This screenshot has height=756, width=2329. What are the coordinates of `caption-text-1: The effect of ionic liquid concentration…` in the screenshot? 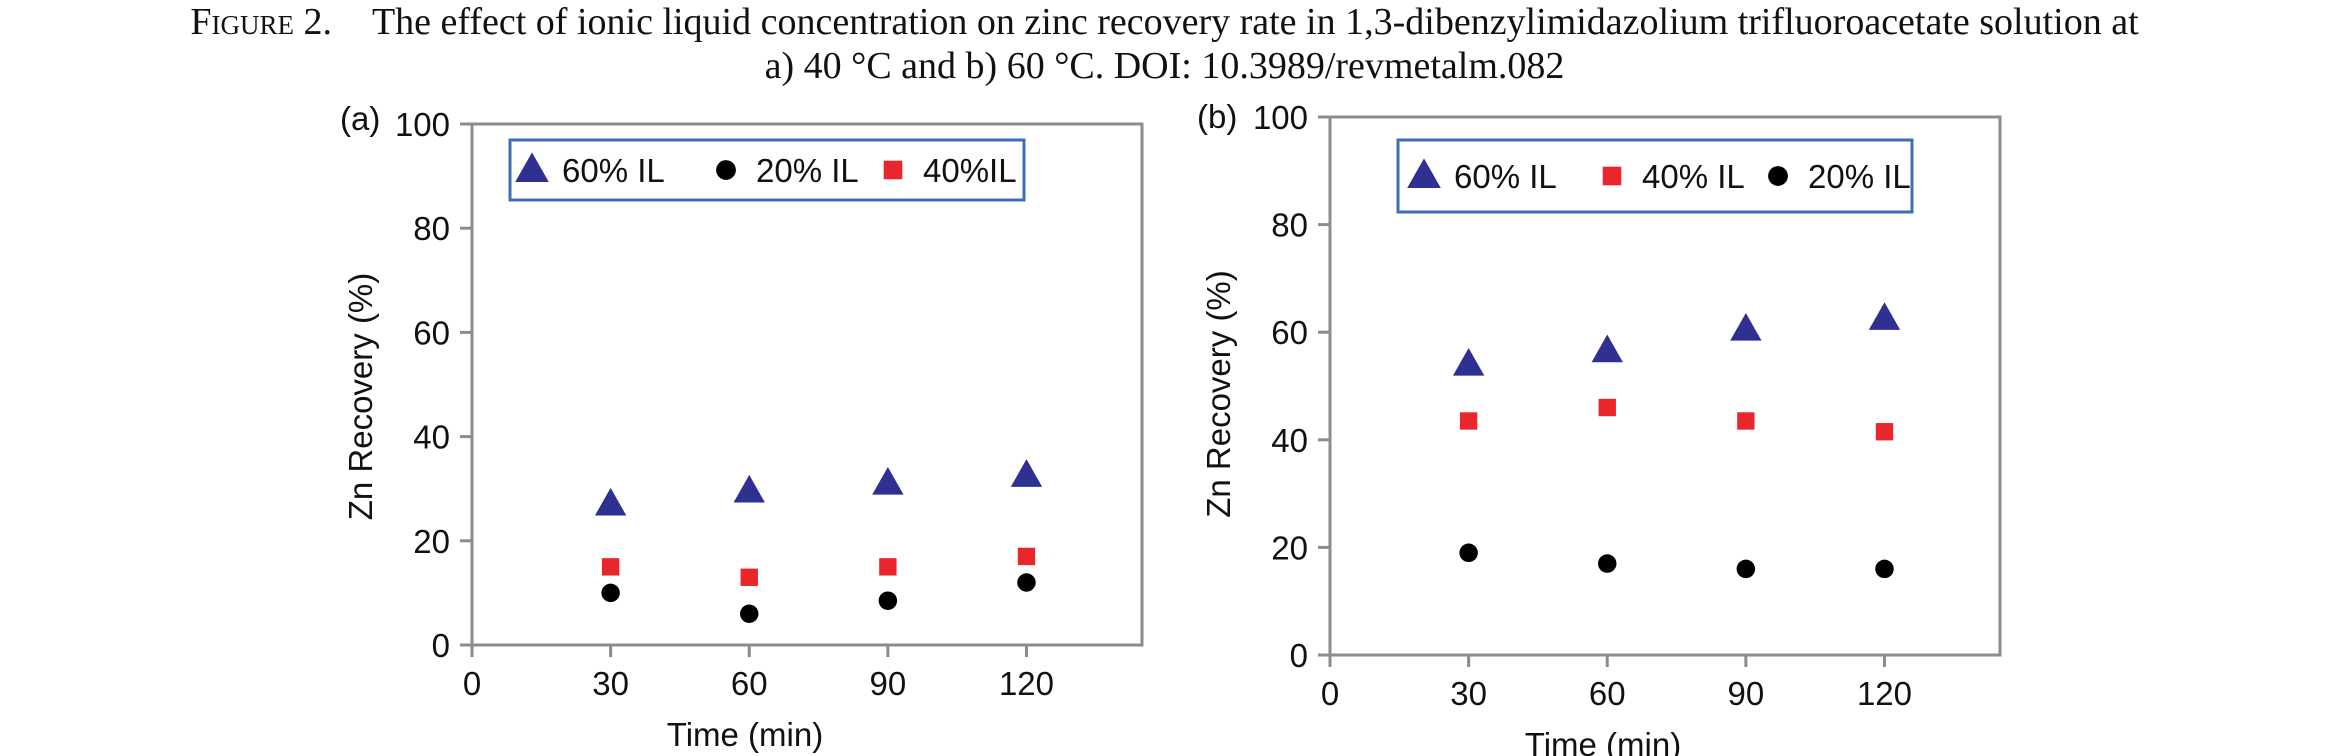 It's located at (1255, 22).